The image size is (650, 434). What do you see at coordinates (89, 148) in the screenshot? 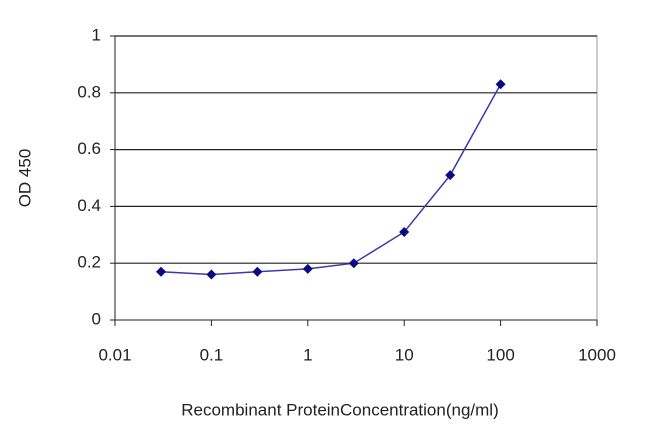
I see `y-tick-label: 0.6` at bounding box center [89, 148].